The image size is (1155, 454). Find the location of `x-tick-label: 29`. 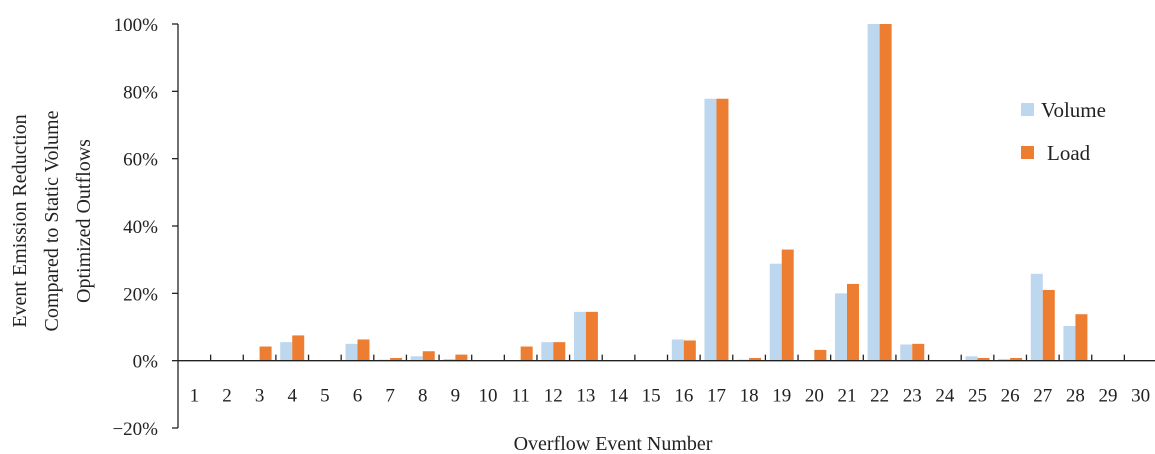

x-tick-label: 29 is located at coordinates (1108, 396).